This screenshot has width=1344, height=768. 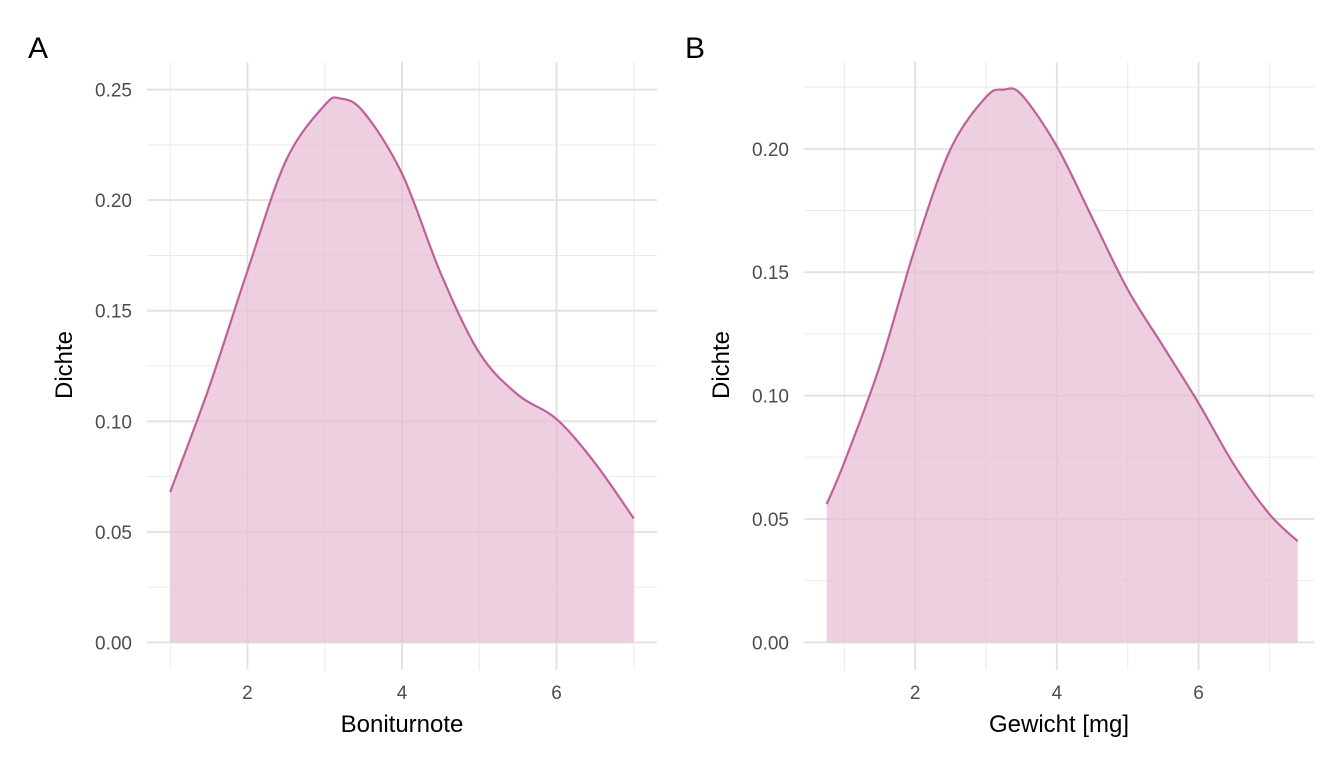 I want to click on panel-b-y-tick-labels: 0.00 0.05 0.10 0.15 0.20, so click(x=770, y=397).